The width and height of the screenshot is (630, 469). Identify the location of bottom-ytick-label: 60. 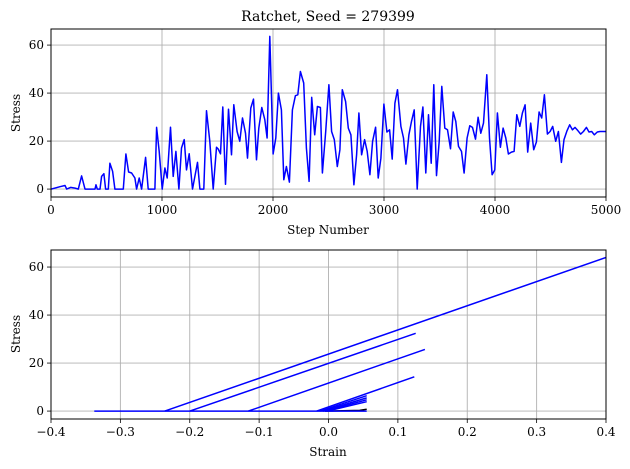
(36, 267).